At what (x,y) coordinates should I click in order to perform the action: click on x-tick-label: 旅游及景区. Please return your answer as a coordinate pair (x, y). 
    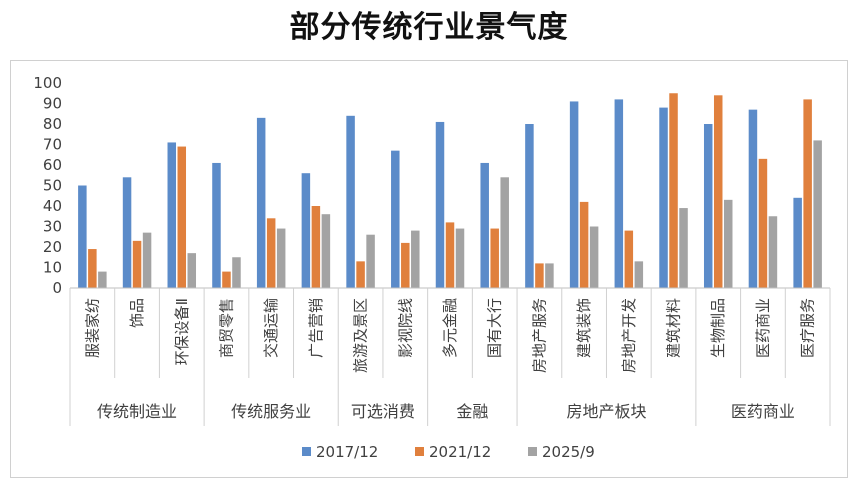
    Looking at the image, I should click on (361, 335).